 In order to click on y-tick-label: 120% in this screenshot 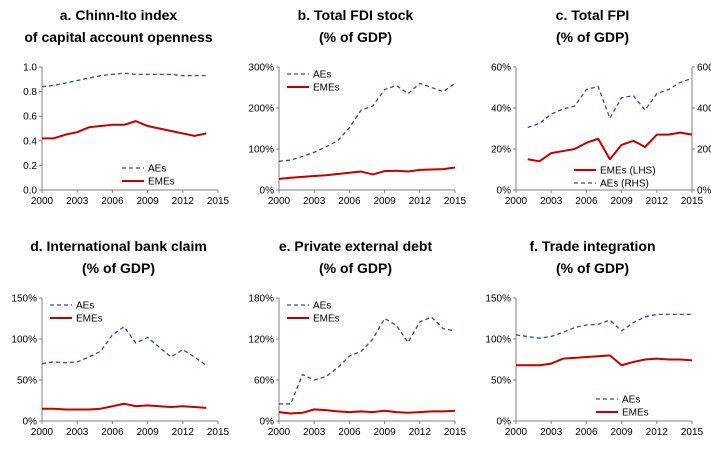, I will do `click(261, 340)`.